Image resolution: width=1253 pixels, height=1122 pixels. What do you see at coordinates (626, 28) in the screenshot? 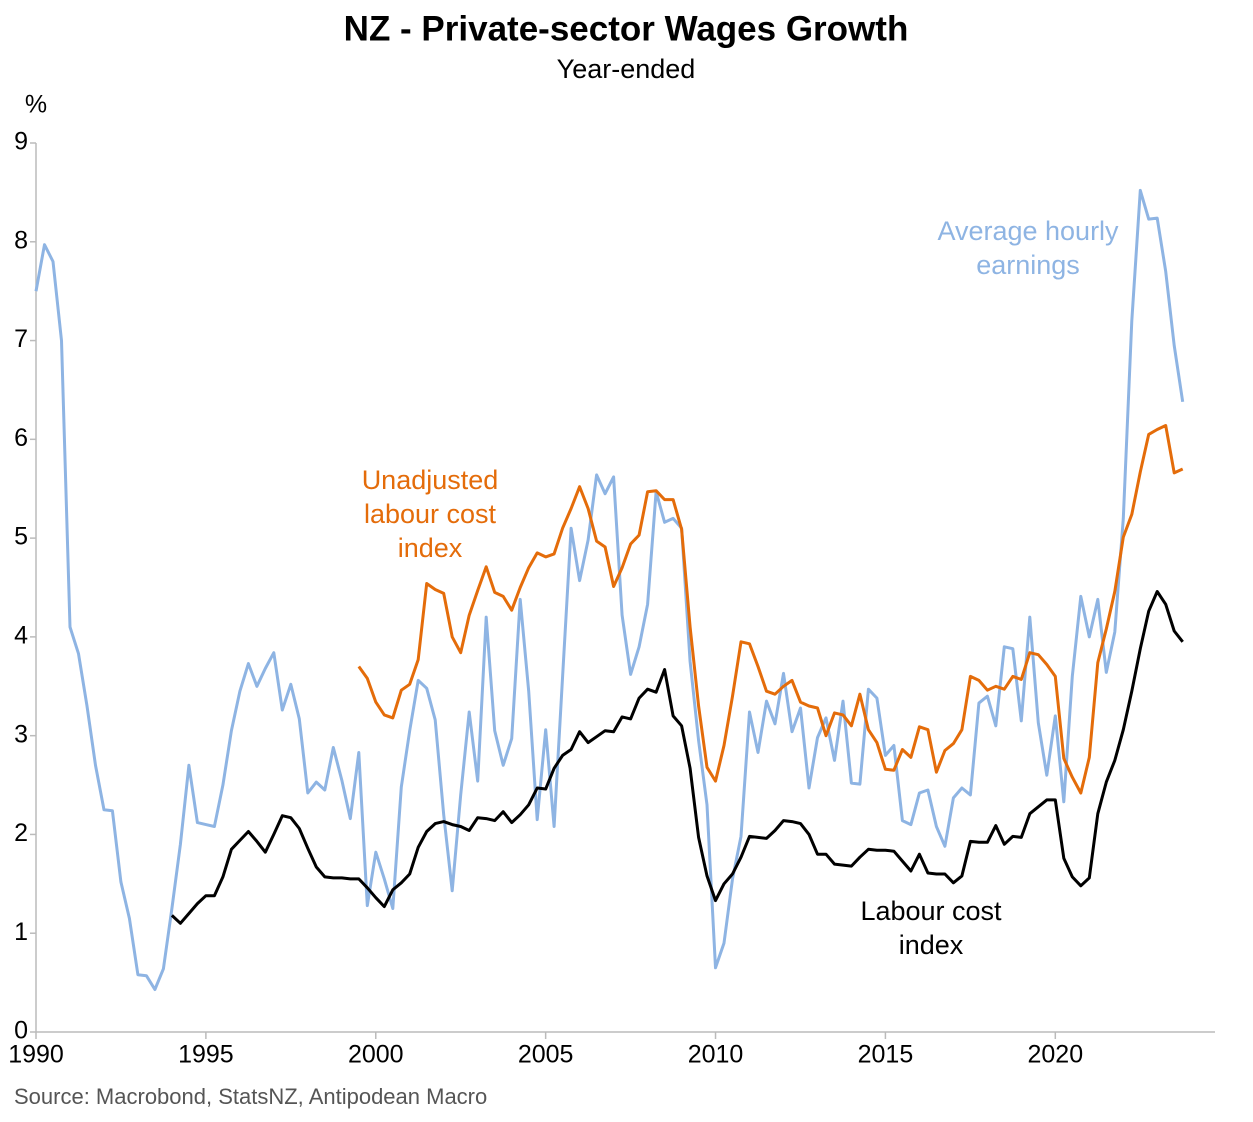
I see `chart-title: NZ - Private-sector Wages Growth` at bounding box center [626, 28].